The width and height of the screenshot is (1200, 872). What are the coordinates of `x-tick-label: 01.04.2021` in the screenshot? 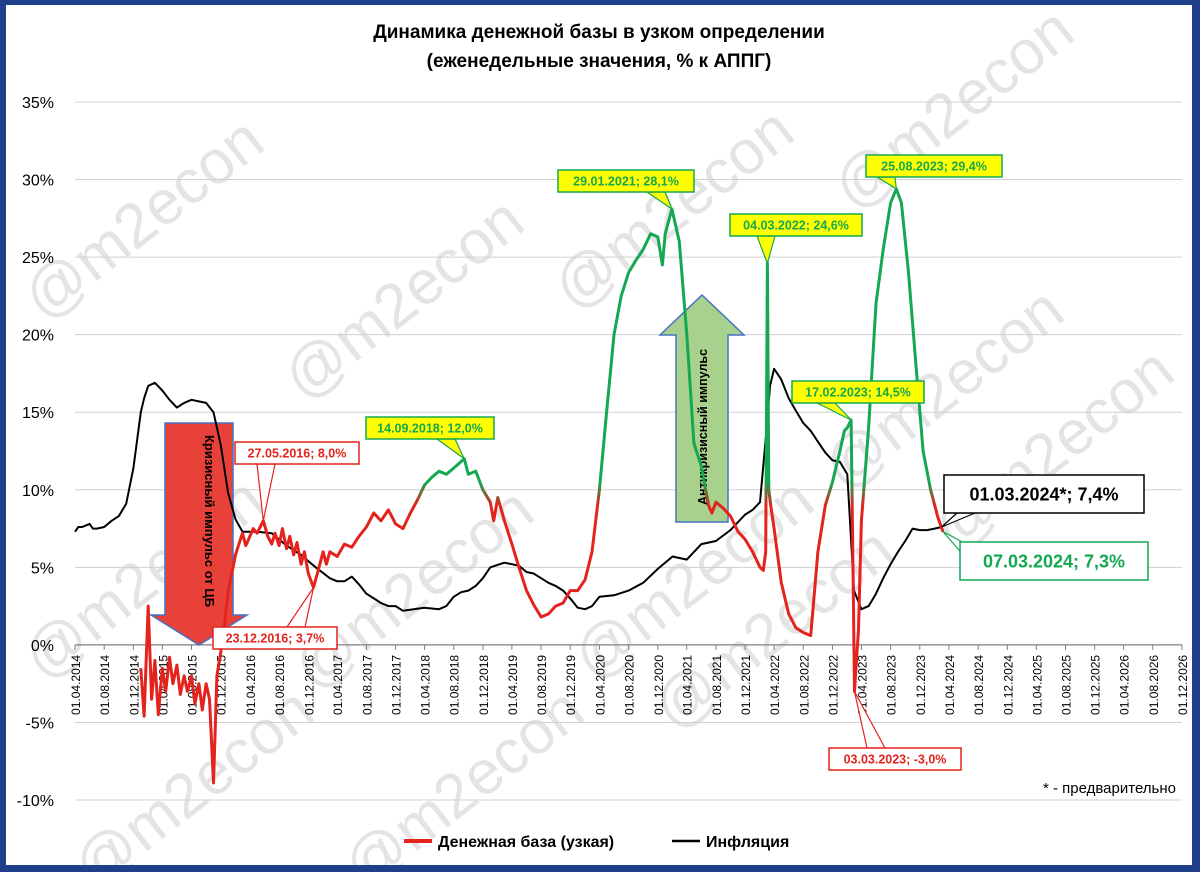 It's located at (688, 685).